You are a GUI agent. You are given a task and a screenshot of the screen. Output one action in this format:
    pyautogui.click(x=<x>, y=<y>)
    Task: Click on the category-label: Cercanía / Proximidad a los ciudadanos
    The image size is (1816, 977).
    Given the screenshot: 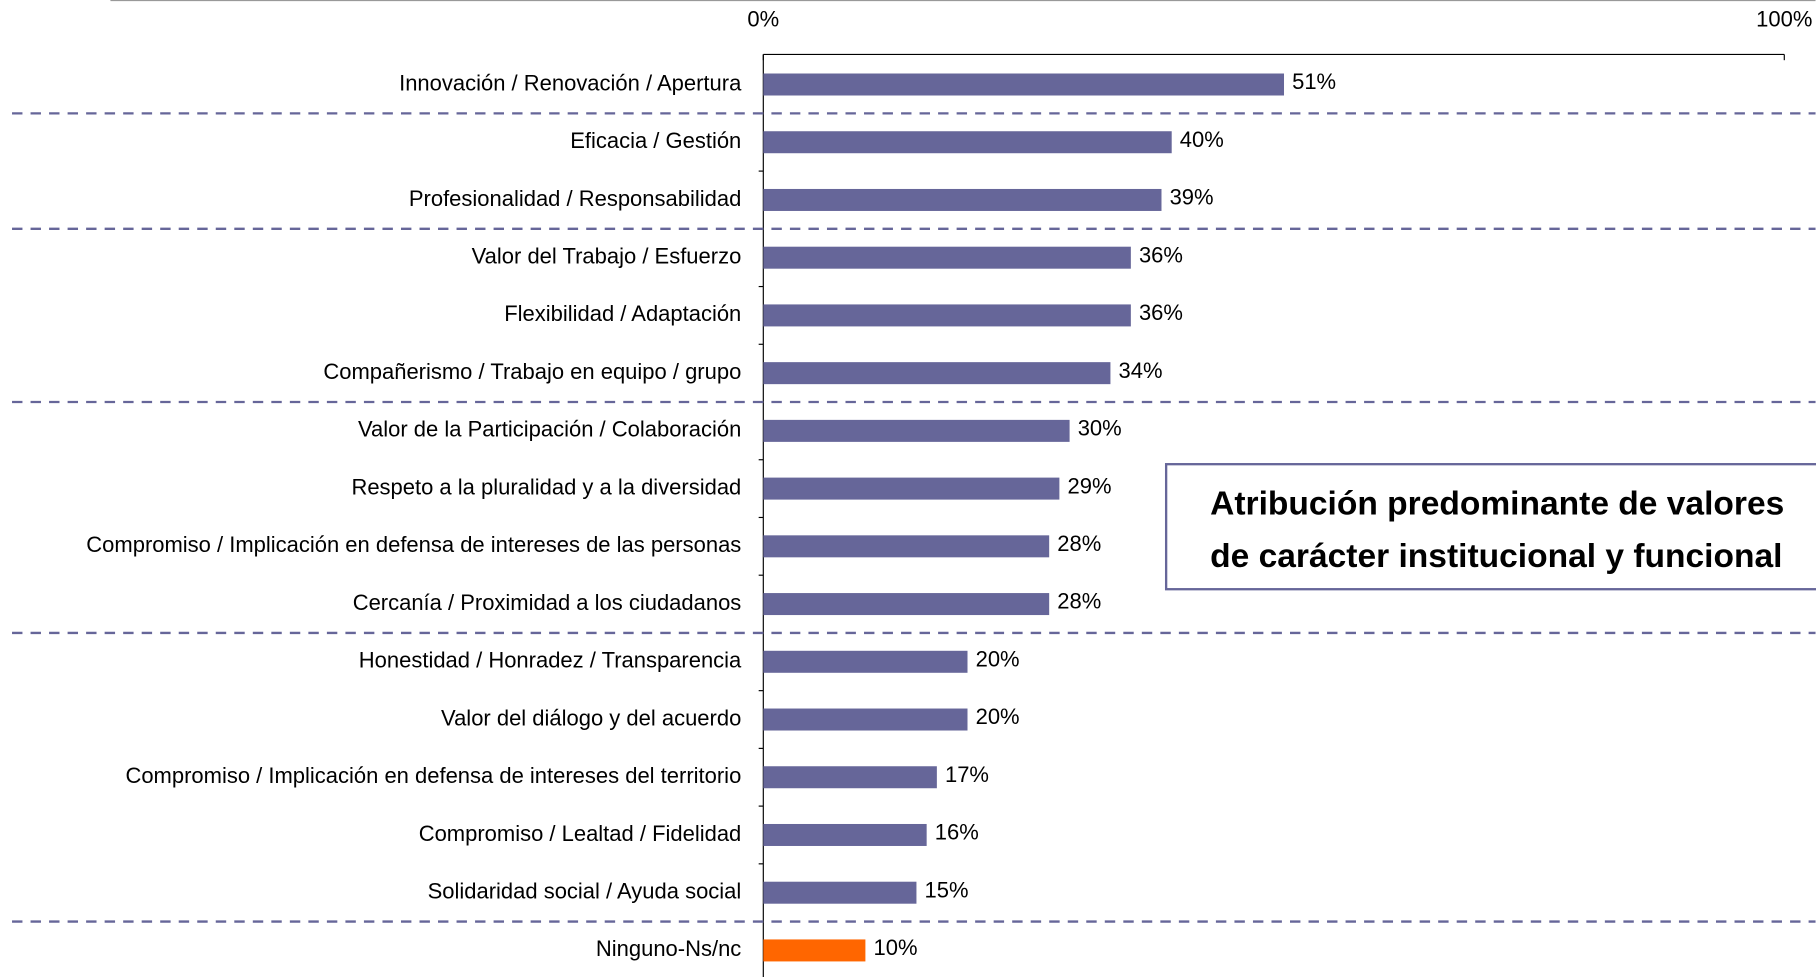 What is the action you would take?
    pyautogui.click(x=547, y=602)
    